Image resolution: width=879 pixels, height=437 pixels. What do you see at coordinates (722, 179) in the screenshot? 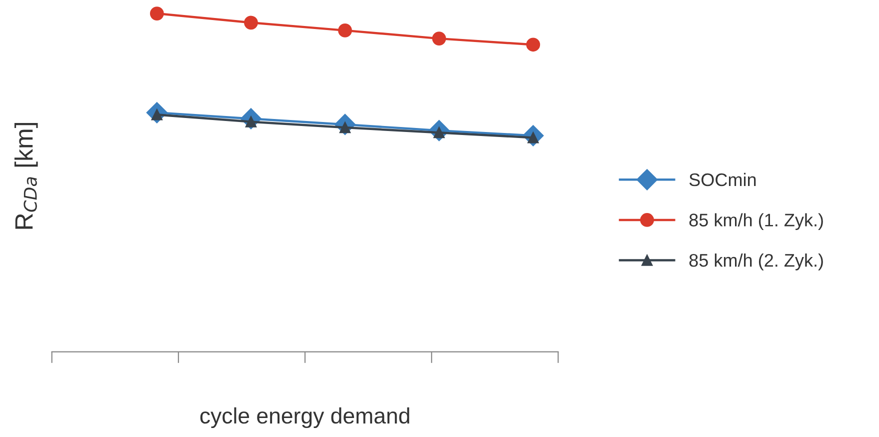
I see `legend-label: SOCmin` at bounding box center [722, 179].